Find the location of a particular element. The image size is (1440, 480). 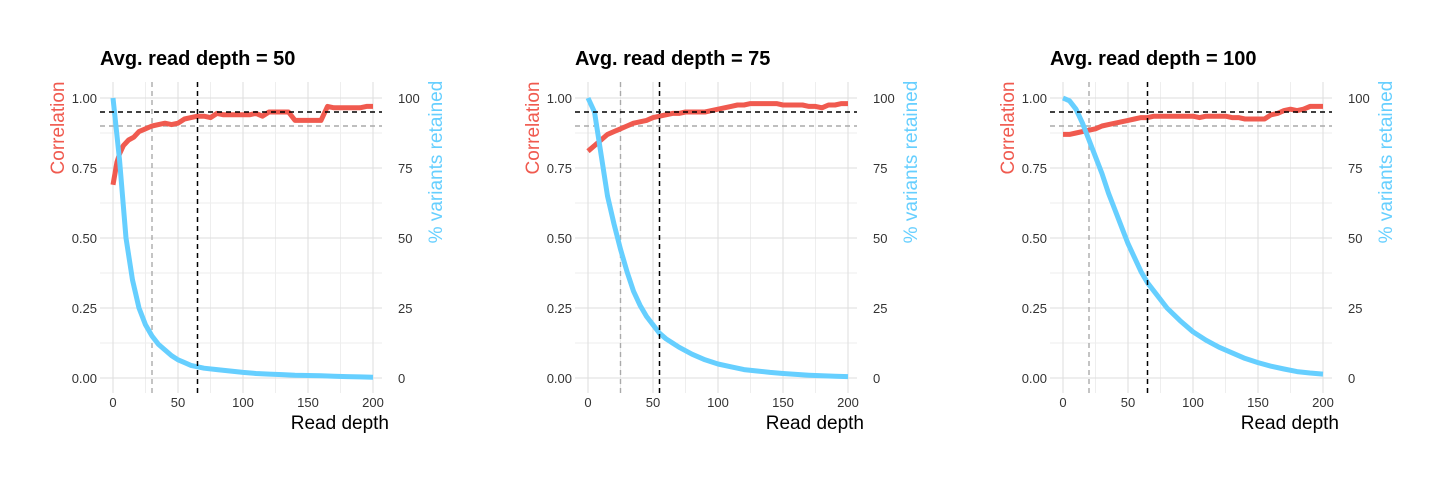

chart-title: Avg. read depth = 75 is located at coordinates (672, 59).